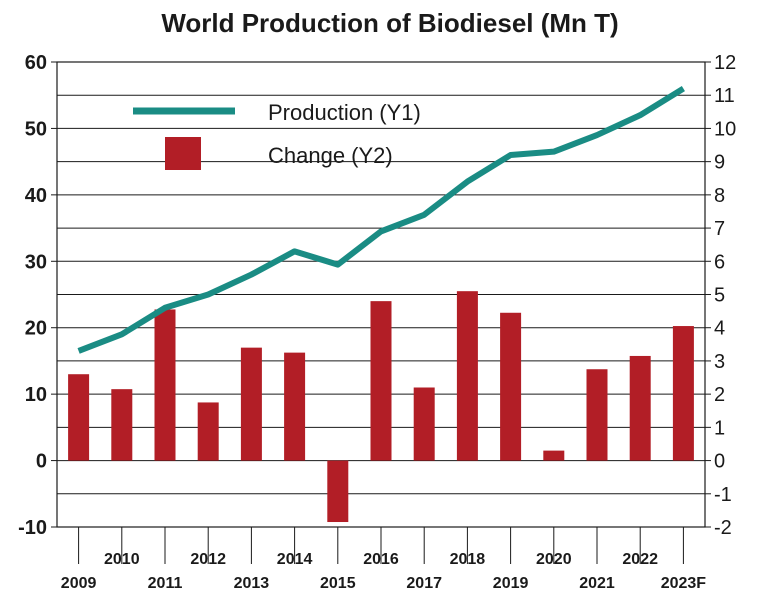 The width and height of the screenshot is (780, 610). I want to click on x-tick-label: 2018, so click(468, 559).